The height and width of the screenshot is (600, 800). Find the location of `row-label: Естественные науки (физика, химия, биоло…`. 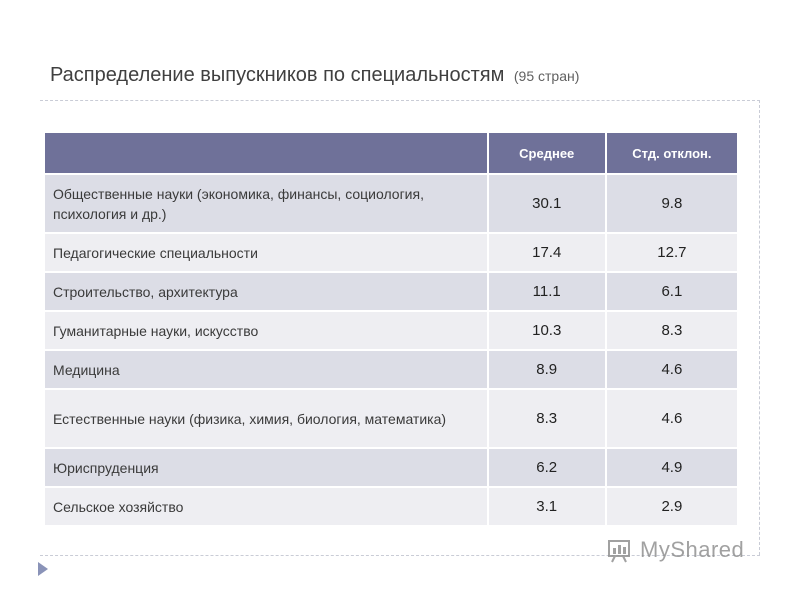

row-label: Естественные науки (физика, химия, биоло… is located at coordinates (266, 418).